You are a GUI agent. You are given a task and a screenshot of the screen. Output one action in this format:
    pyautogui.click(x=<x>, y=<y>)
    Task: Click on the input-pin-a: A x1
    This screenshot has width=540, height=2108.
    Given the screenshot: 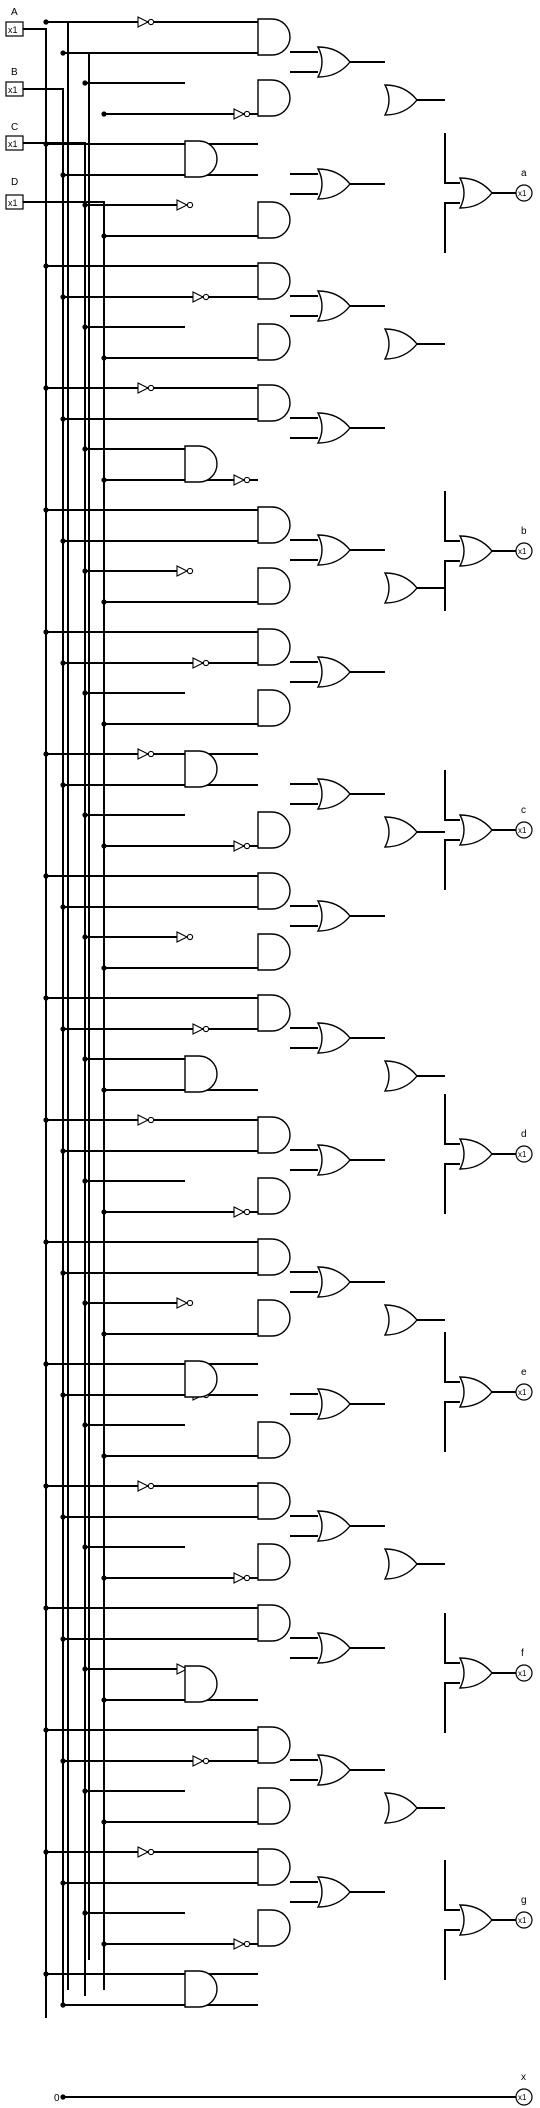 What is the action you would take?
    pyautogui.click(x=14, y=22)
    